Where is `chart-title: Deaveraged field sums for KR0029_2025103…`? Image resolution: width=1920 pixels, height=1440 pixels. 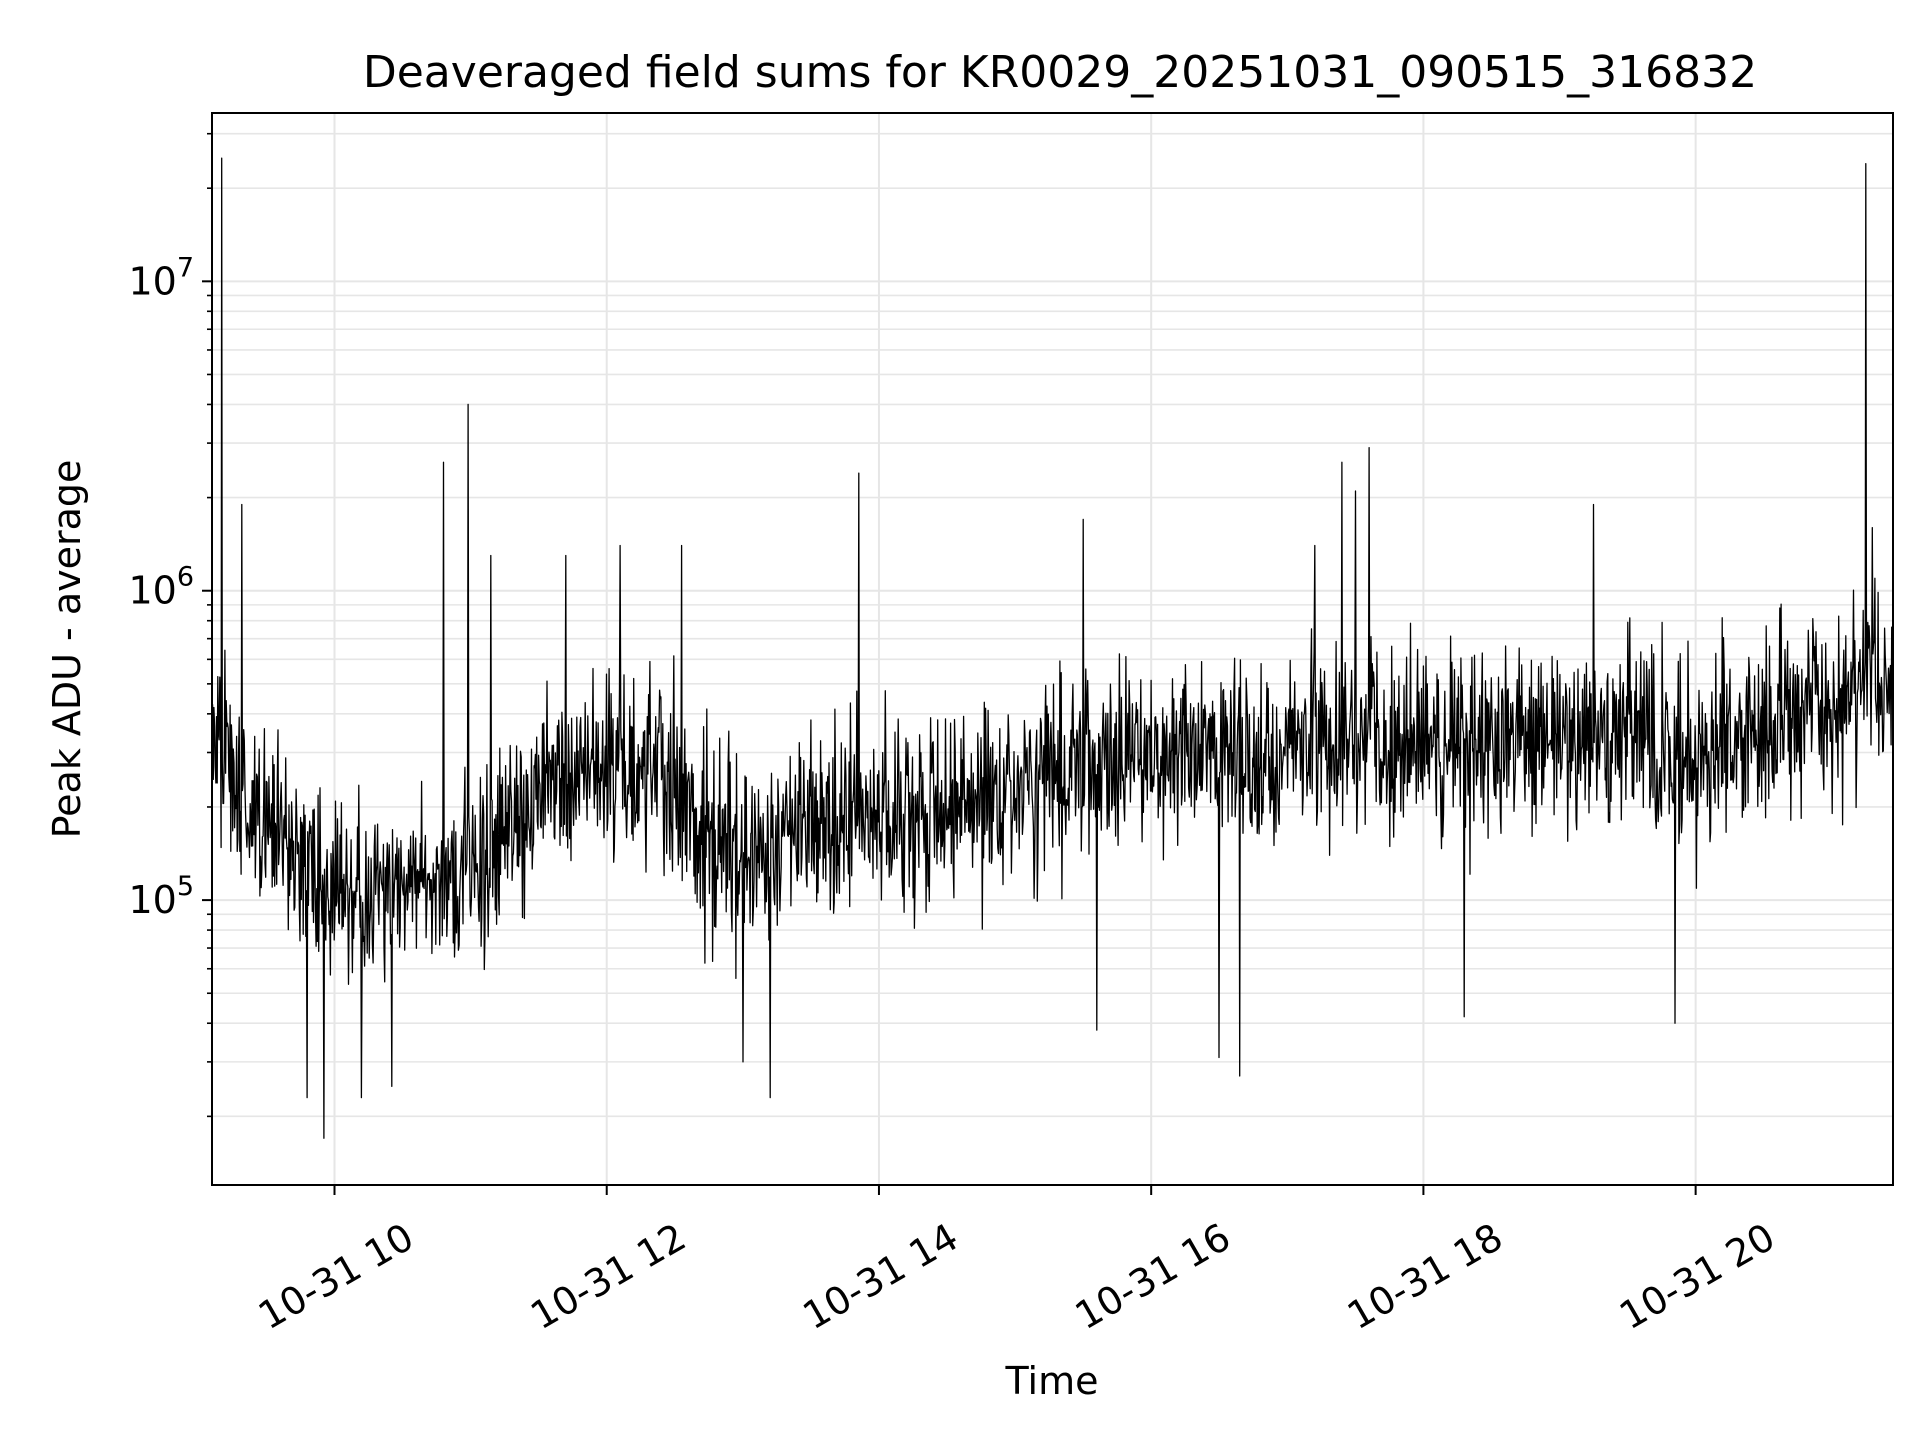
chart-title: Deaveraged field sums for KR0029_2025103… is located at coordinates (1060, 72).